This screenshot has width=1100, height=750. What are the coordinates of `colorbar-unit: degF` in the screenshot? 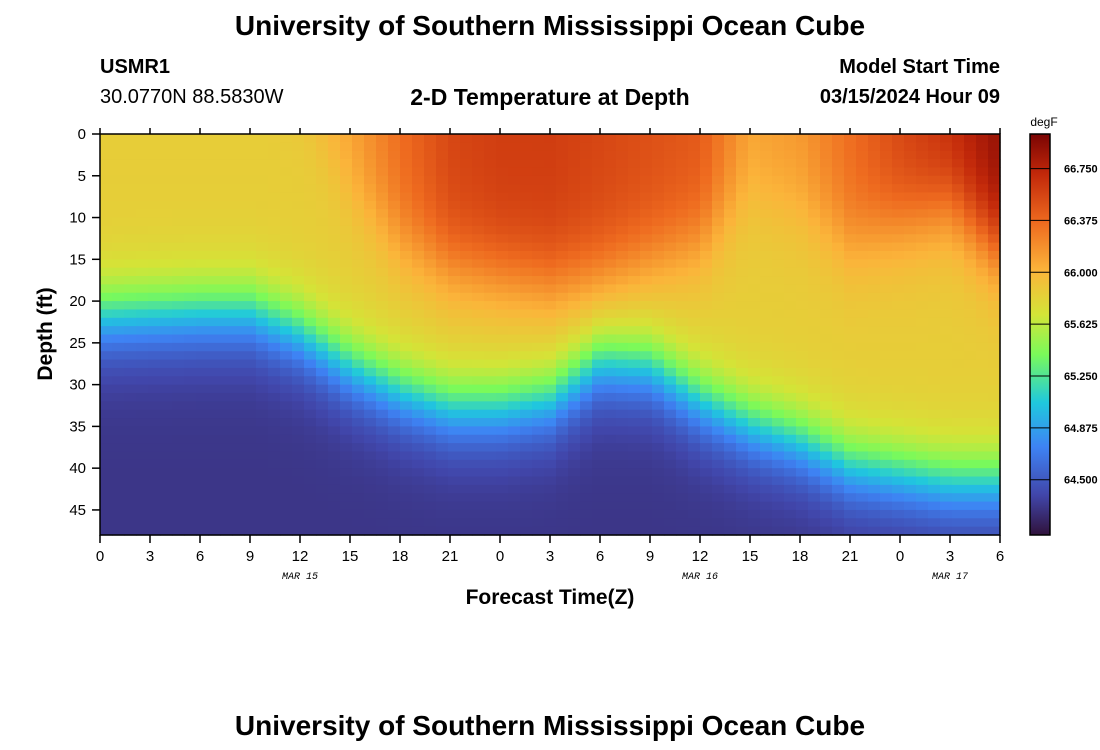 It's located at (1043, 122).